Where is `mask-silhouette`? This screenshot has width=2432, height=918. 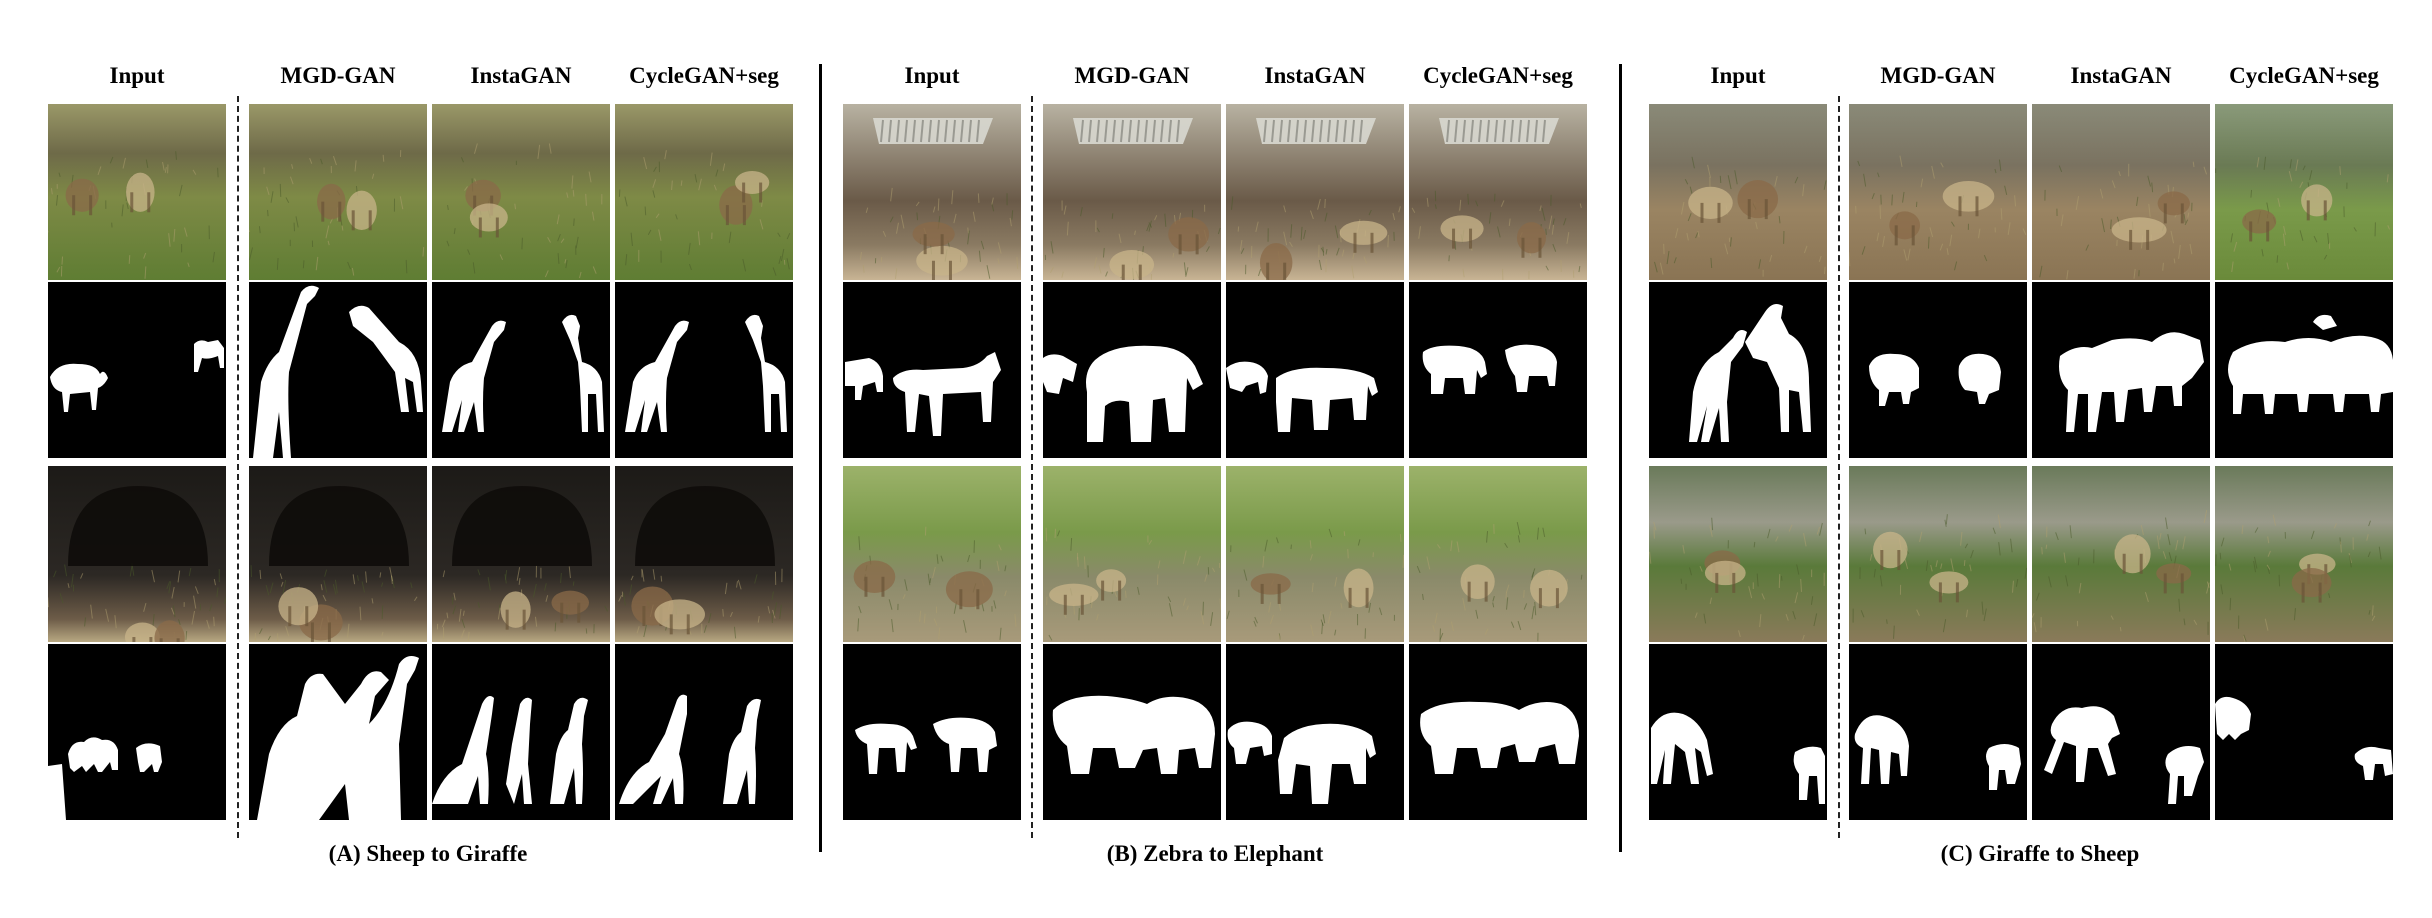 mask-silhouette is located at coordinates (510, 750).